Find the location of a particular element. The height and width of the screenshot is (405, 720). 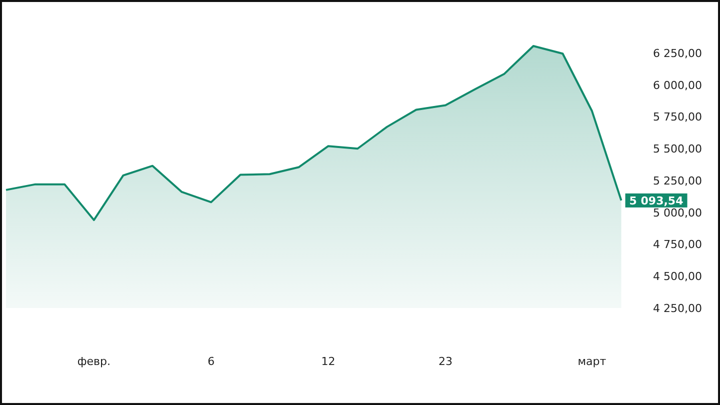

y-tick-label: 5 500,00 is located at coordinates (677, 149).